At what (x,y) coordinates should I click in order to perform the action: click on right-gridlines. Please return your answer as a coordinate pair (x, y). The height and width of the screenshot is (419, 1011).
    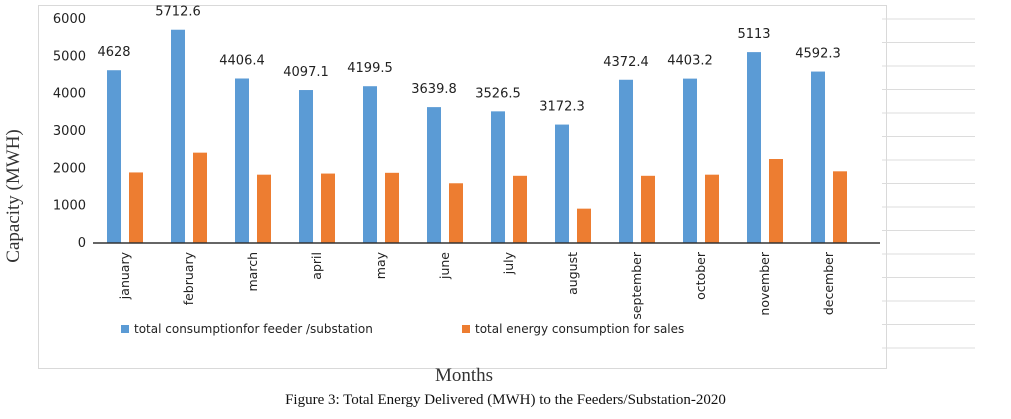
    Looking at the image, I should click on (928, 183).